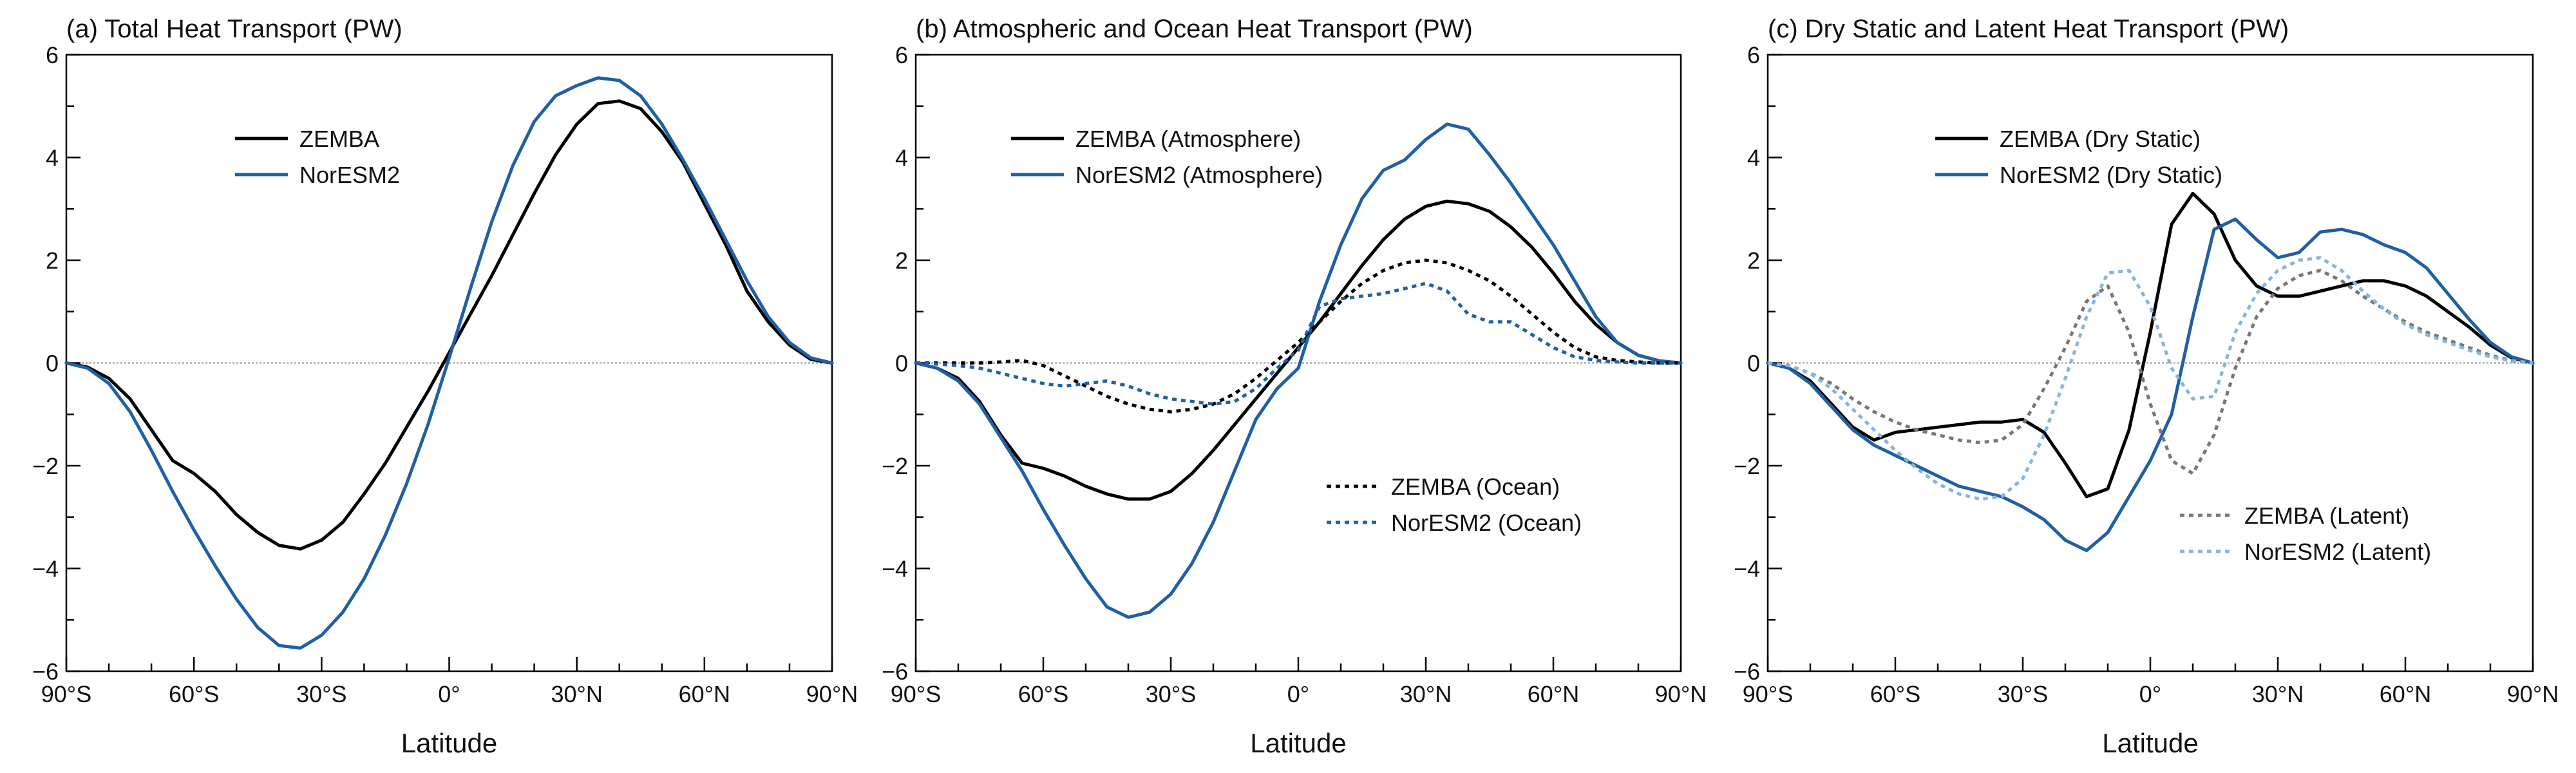 This screenshot has height=773, width=2576. Describe the element at coordinates (1486, 523) in the screenshot. I see `legend-label: NorESM2 (Ocean)` at that location.